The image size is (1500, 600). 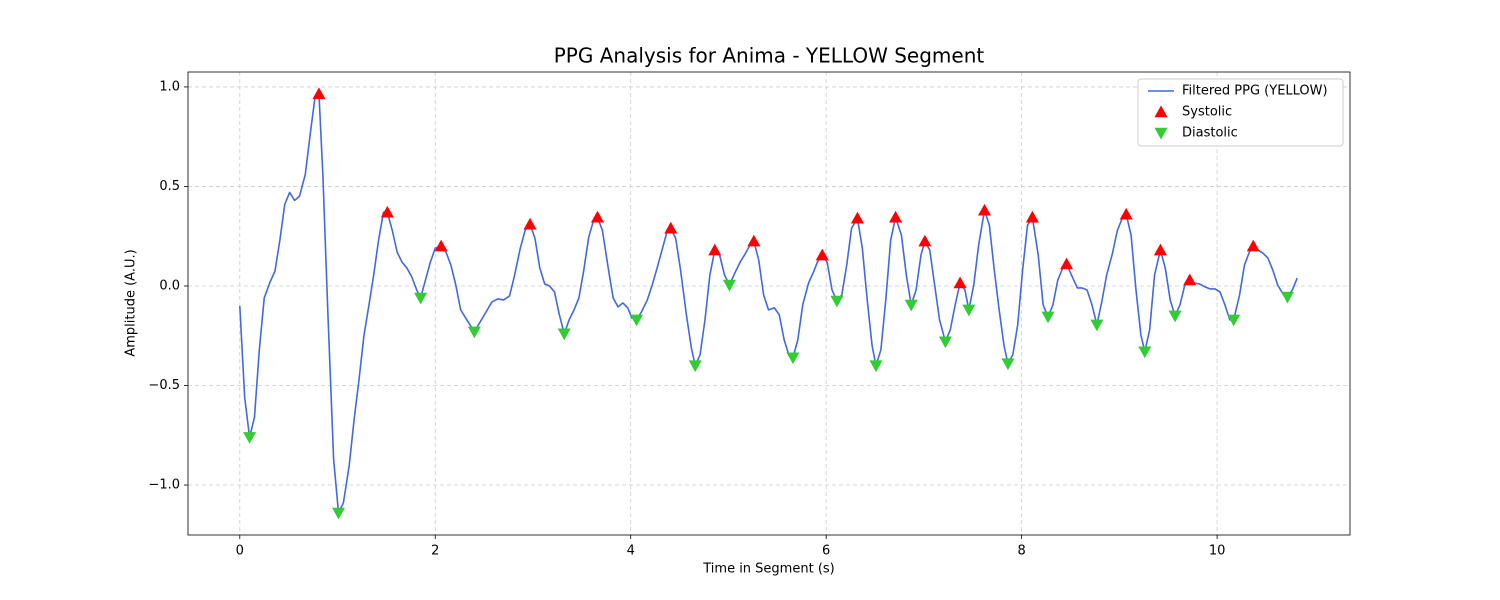 I want to click on x-tick-label: 4, so click(x=631, y=551).